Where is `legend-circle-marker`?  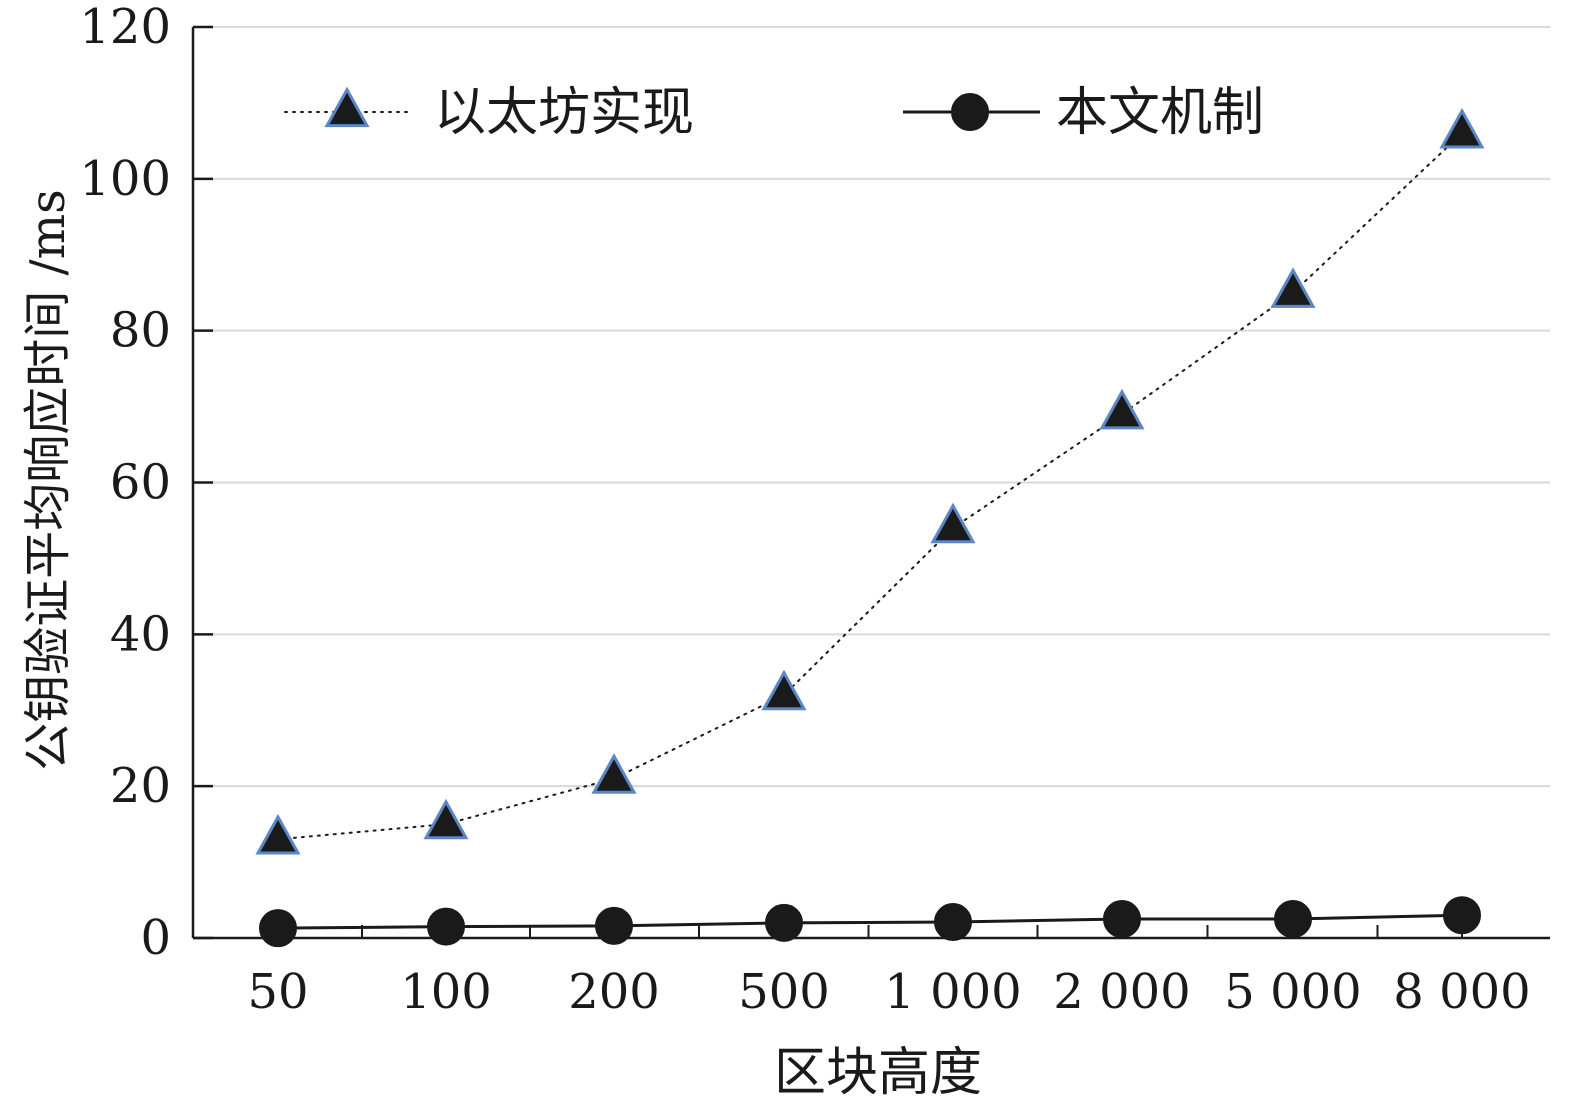
legend-circle-marker is located at coordinates (970, 112).